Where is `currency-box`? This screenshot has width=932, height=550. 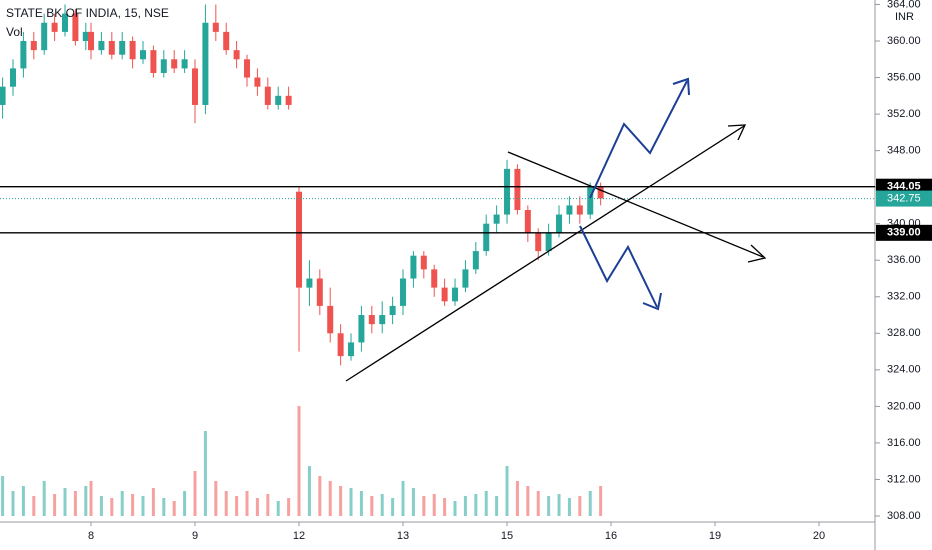
currency-box is located at coordinates (903, 17).